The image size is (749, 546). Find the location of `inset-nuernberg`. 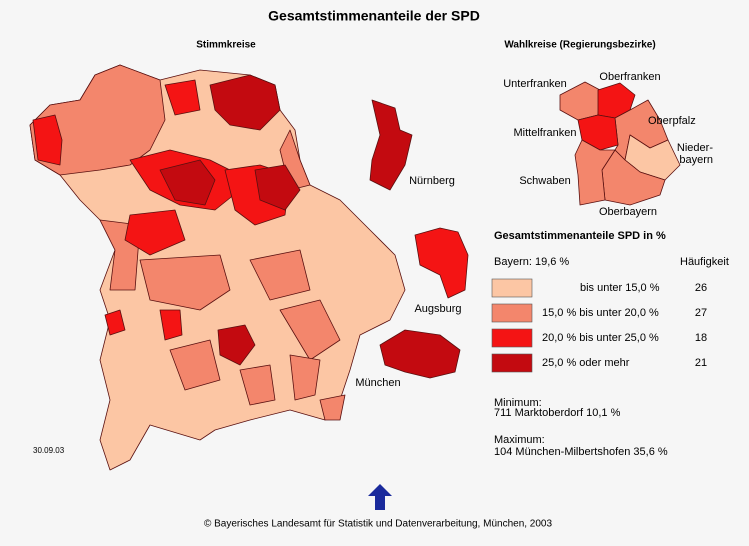

inset-nuernberg is located at coordinates (391, 145).